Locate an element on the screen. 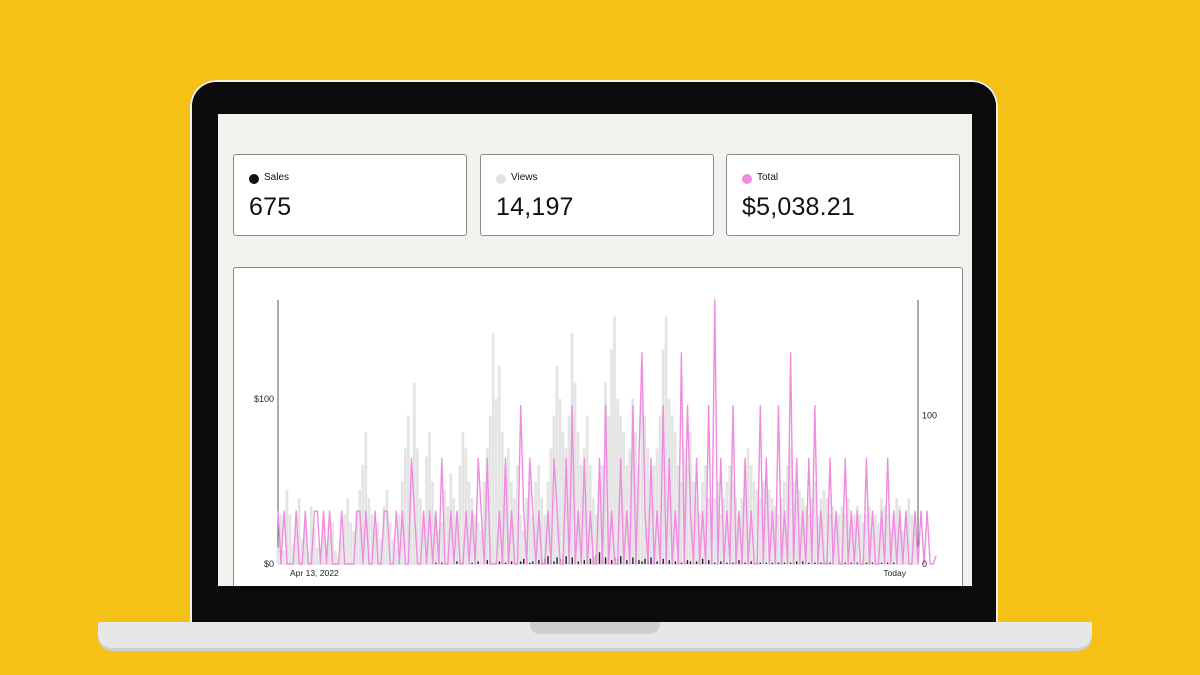 The width and height of the screenshot is (1200, 675). sales-card: Sales 675 is located at coordinates (350, 195).